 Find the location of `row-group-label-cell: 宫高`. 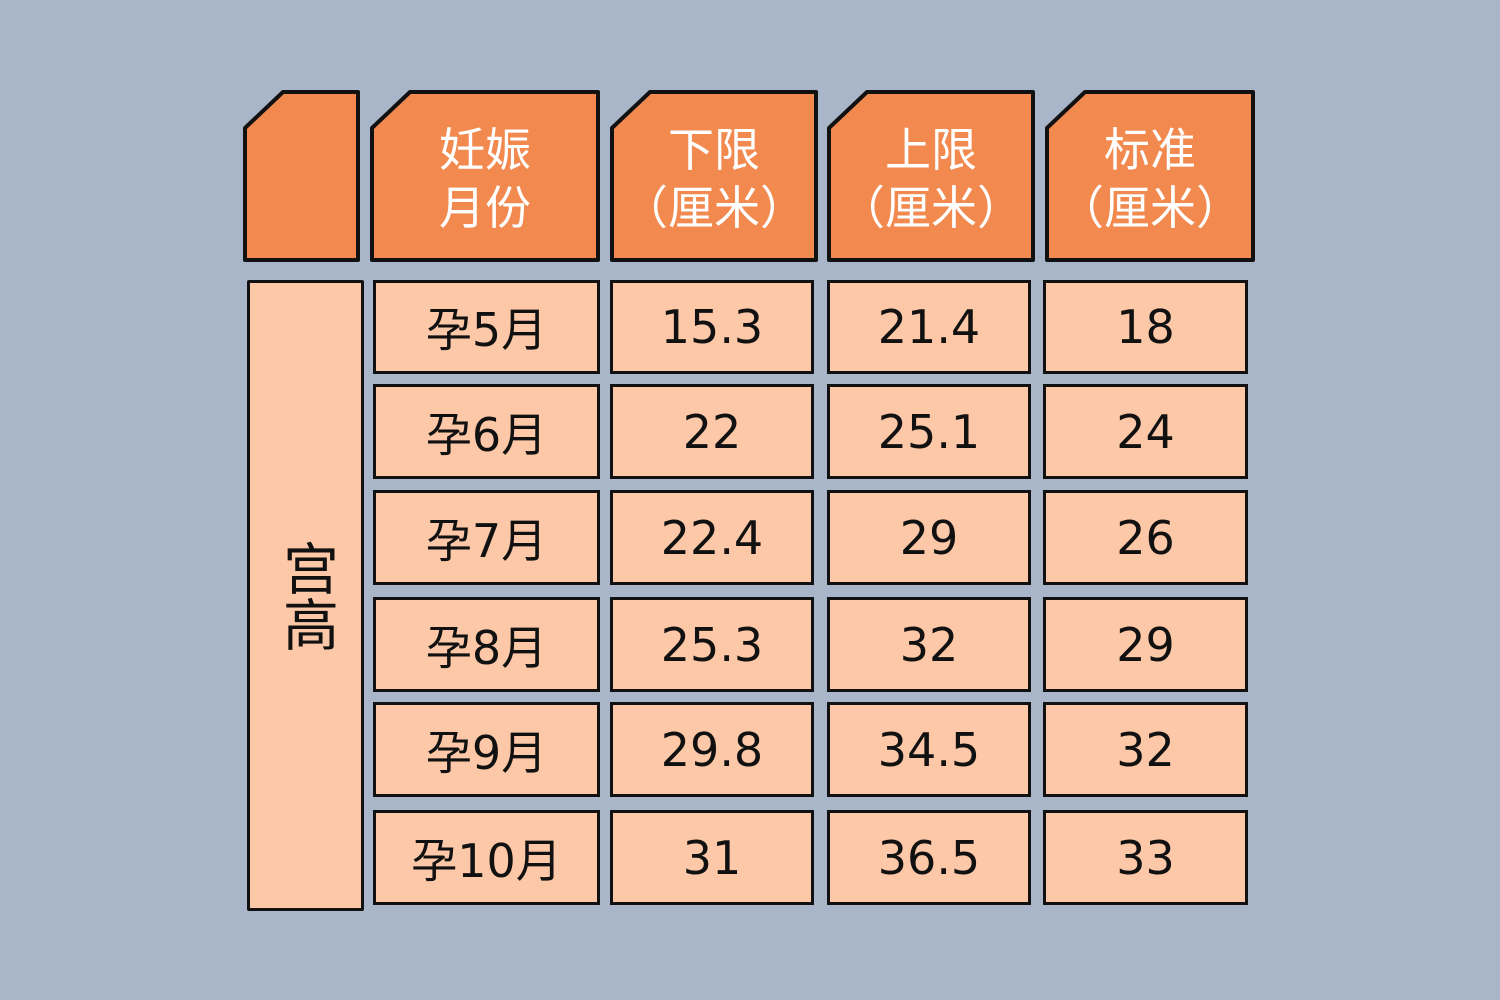

row-group-label-cell: 宫高 is located at coordinates (305, 595).